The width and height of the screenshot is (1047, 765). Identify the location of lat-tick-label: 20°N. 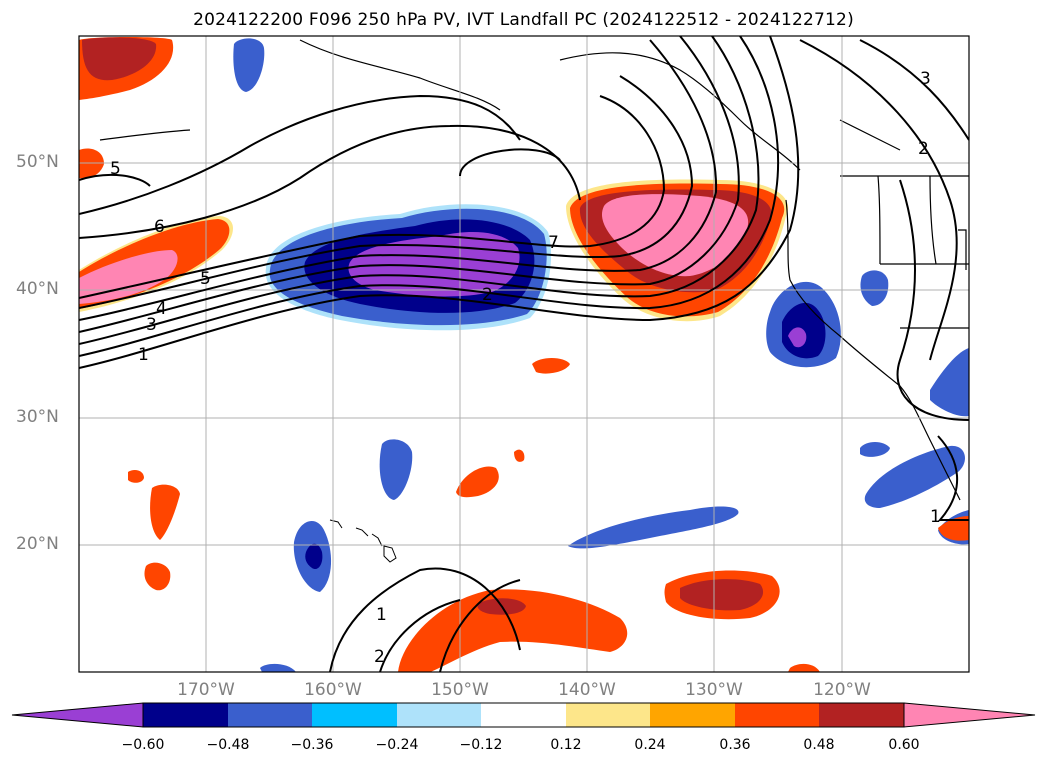
(37, 544).